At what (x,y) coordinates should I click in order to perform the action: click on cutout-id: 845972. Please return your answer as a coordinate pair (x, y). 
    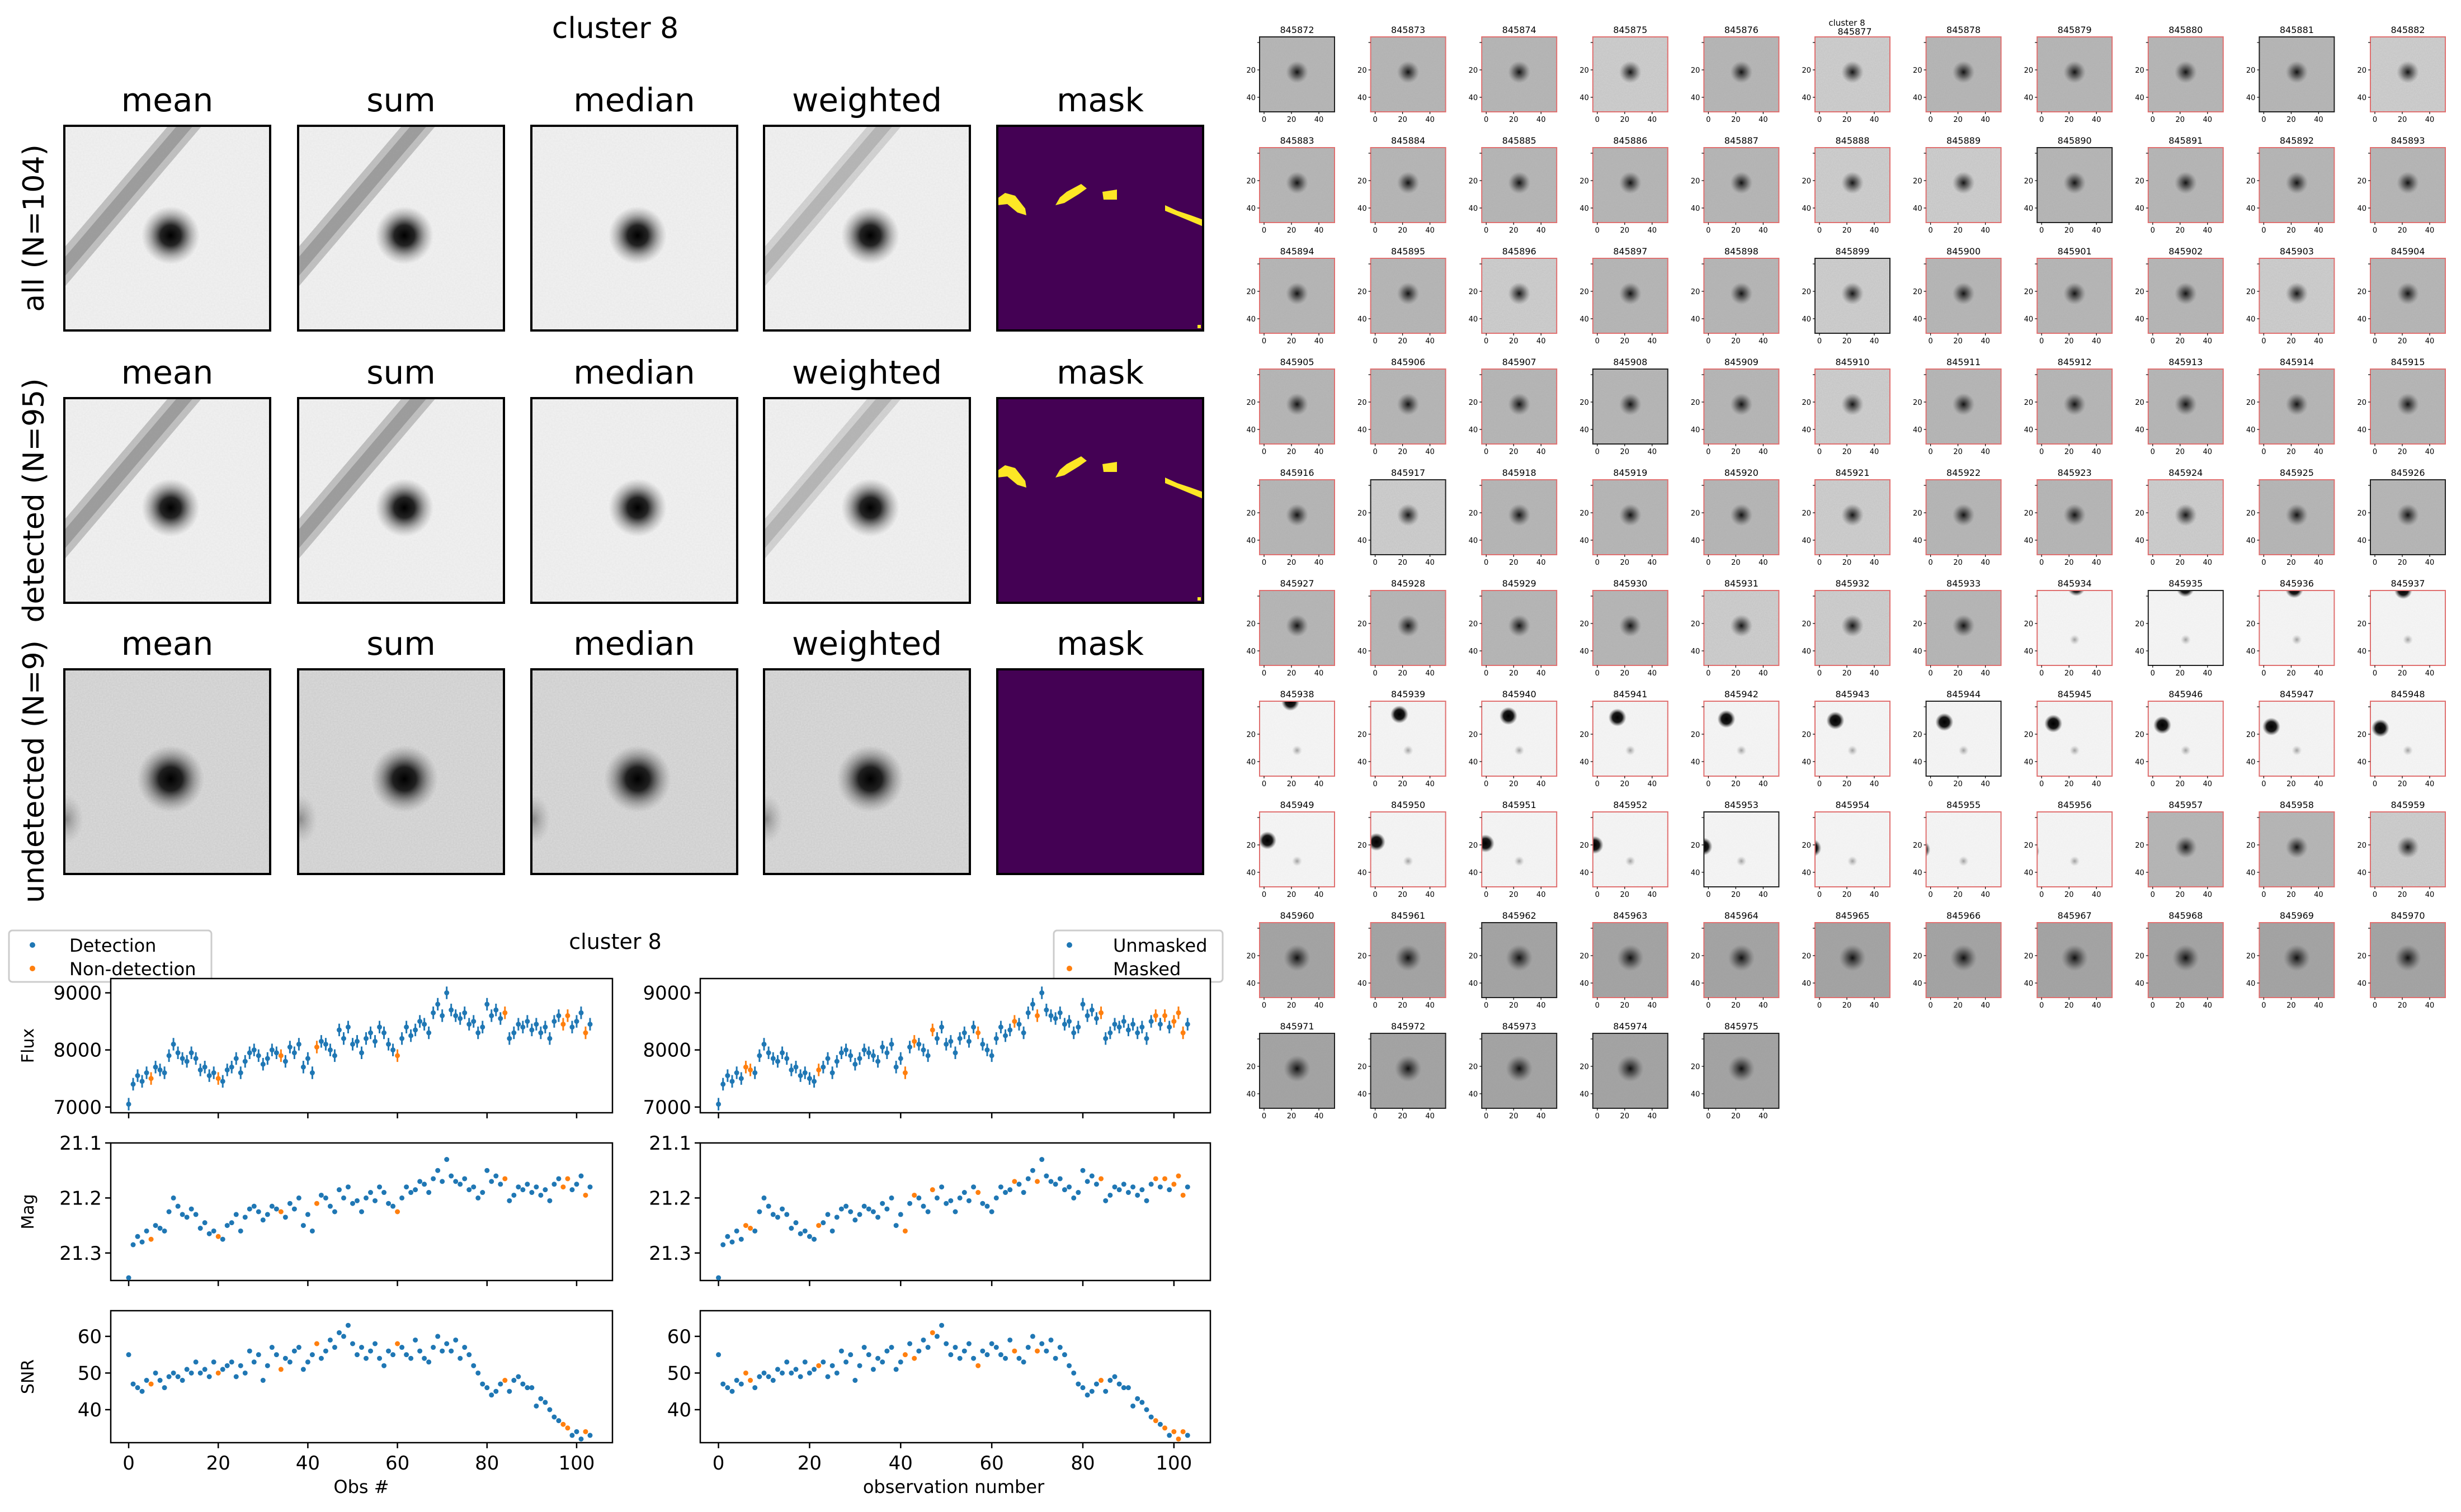
    Looking at the image, I should click on (1408, 1026).